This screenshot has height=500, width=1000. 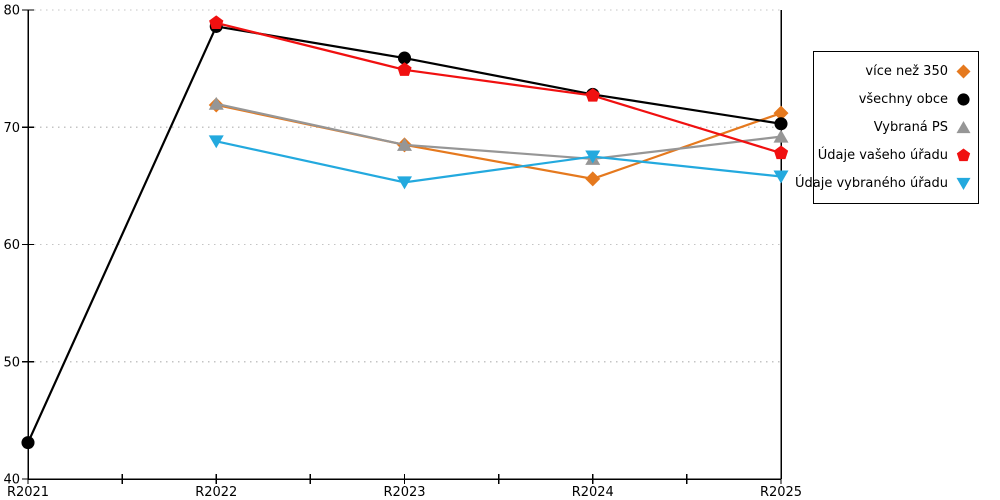 I want to click on circle-marker-glyph, so click(x=963, y=99).